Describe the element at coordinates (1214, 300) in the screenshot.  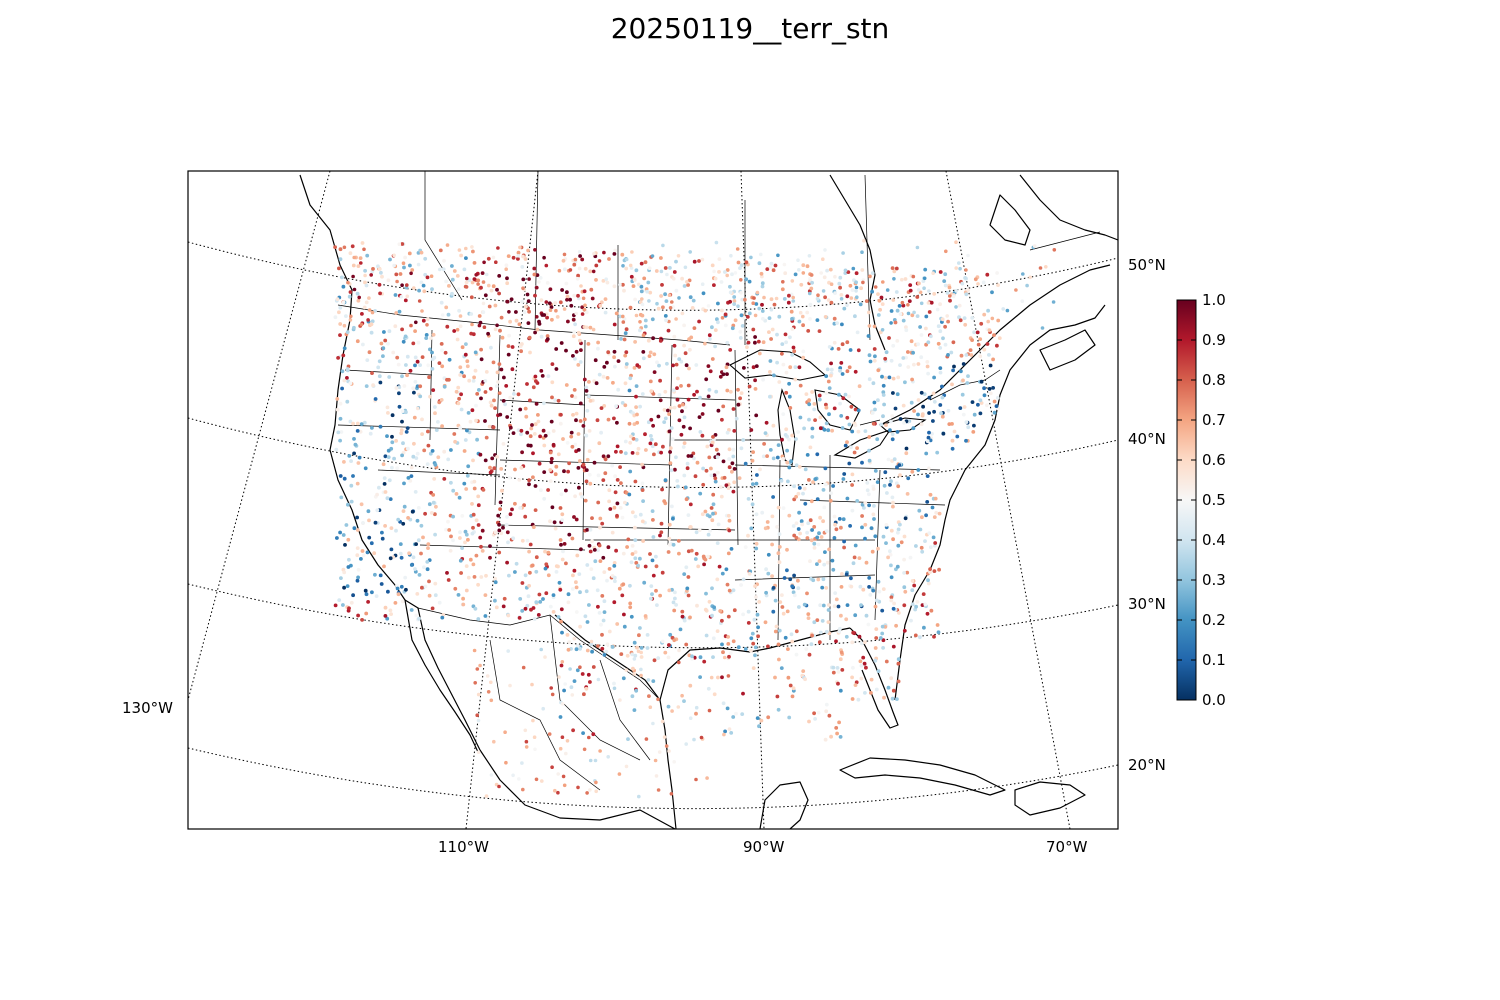
I see `colorbar-tick-label: 1.0` at that location.